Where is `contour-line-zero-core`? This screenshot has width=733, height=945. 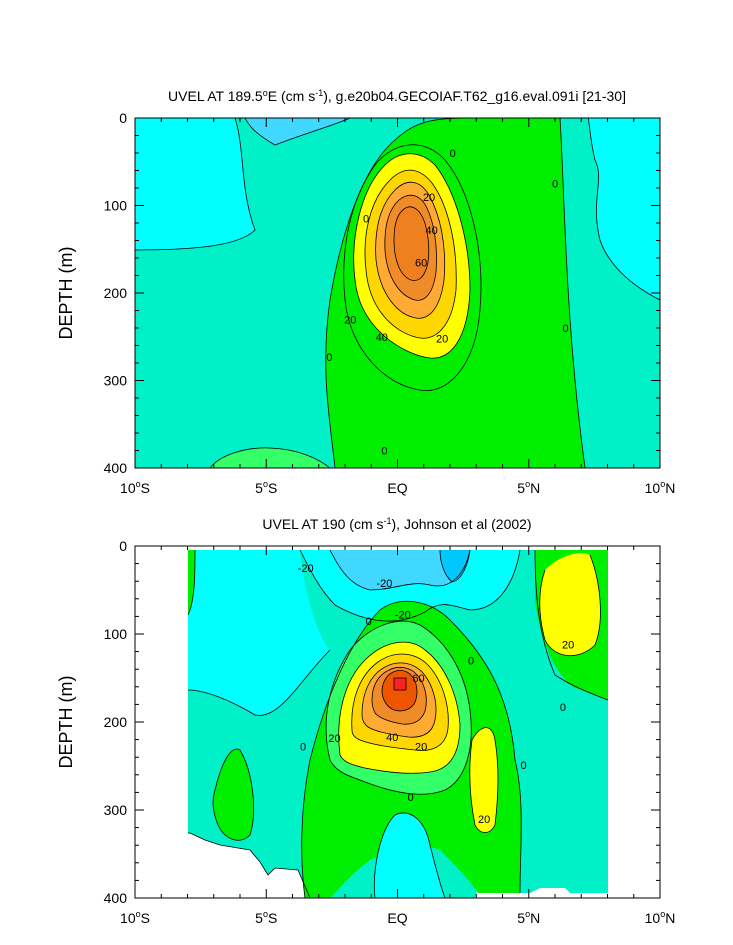 contour-line-zero-core is located at coordinates (411, 749).